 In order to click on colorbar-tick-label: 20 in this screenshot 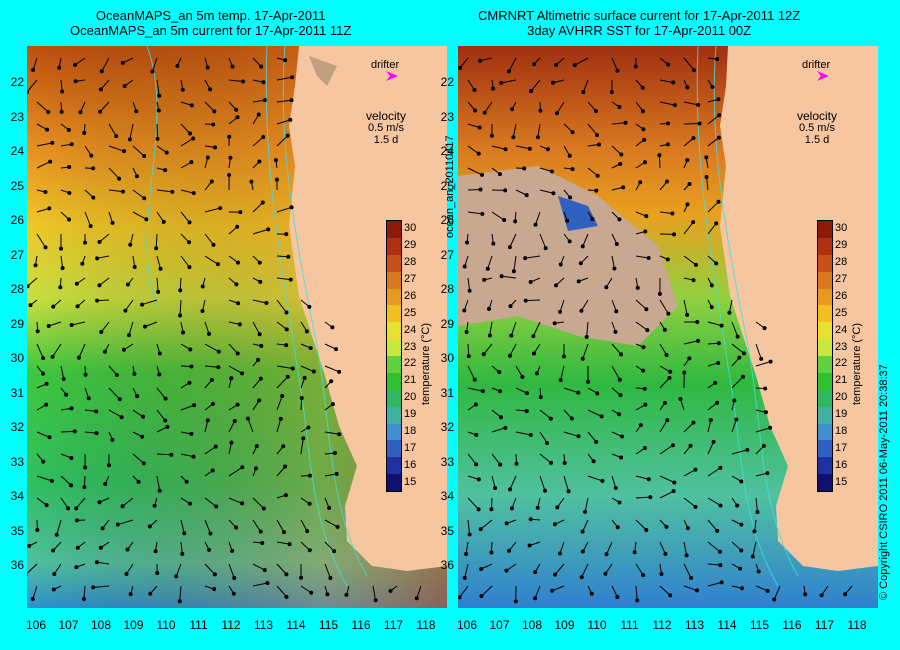, I will do `click(841, 397)`.